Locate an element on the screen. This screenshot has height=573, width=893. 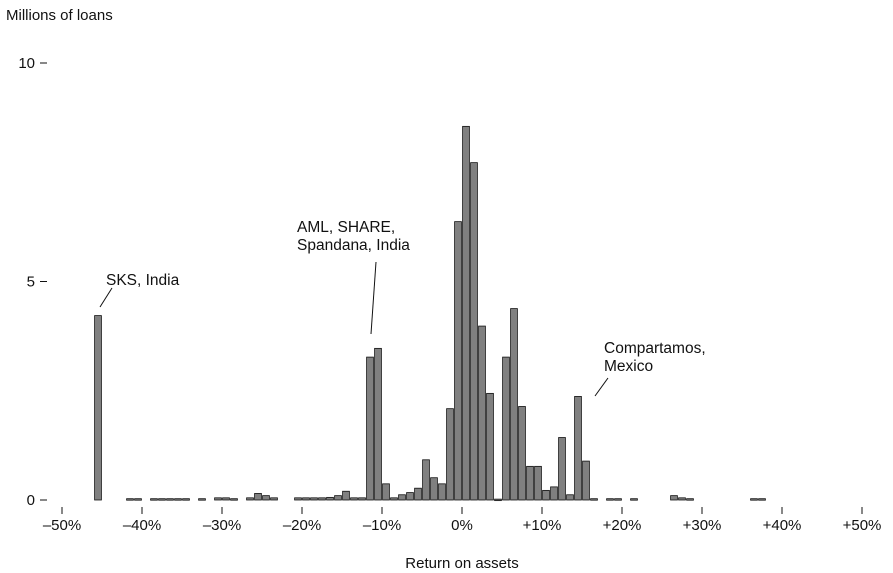
annotation-label: Spandana, India is located at coordinates (353, 245).